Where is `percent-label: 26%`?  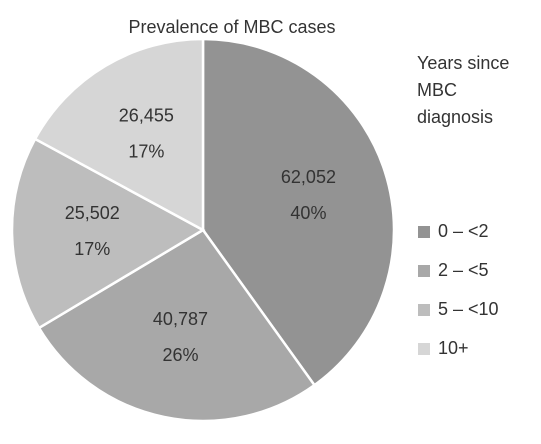 percent-label: 26% is located at coordinates (180, 355).